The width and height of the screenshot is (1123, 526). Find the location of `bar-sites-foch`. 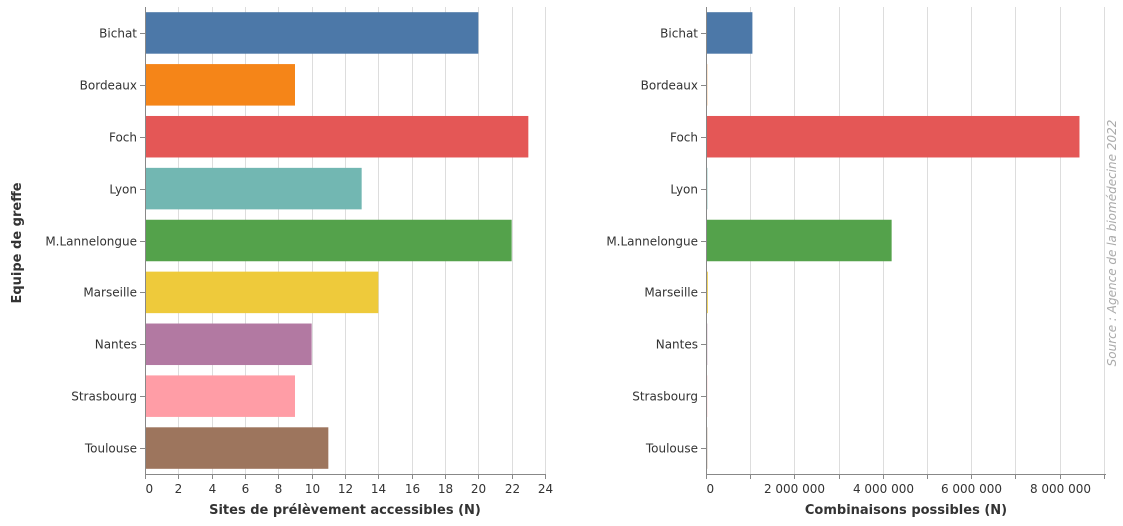

bar-sites-foch is located at coordinates (337, 136).